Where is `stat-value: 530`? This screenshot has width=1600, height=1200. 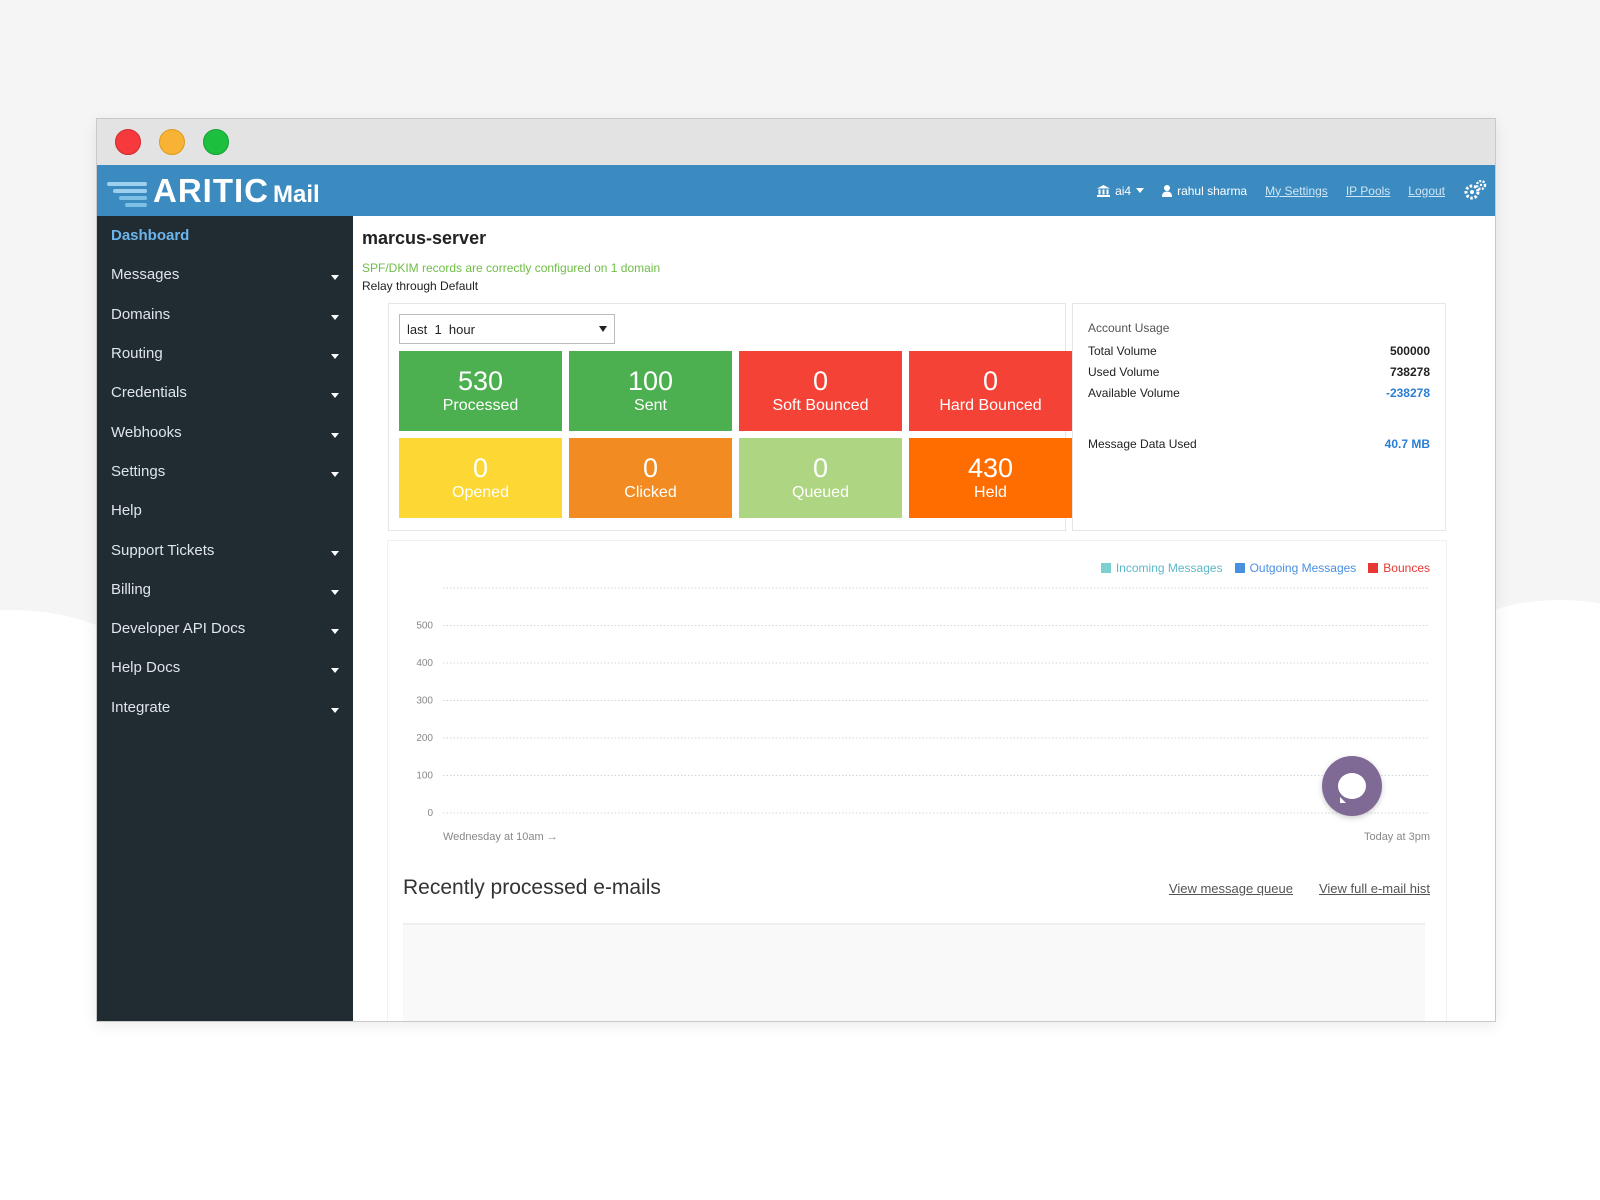
stat-value: 530 is located at coordinates (480, 381).